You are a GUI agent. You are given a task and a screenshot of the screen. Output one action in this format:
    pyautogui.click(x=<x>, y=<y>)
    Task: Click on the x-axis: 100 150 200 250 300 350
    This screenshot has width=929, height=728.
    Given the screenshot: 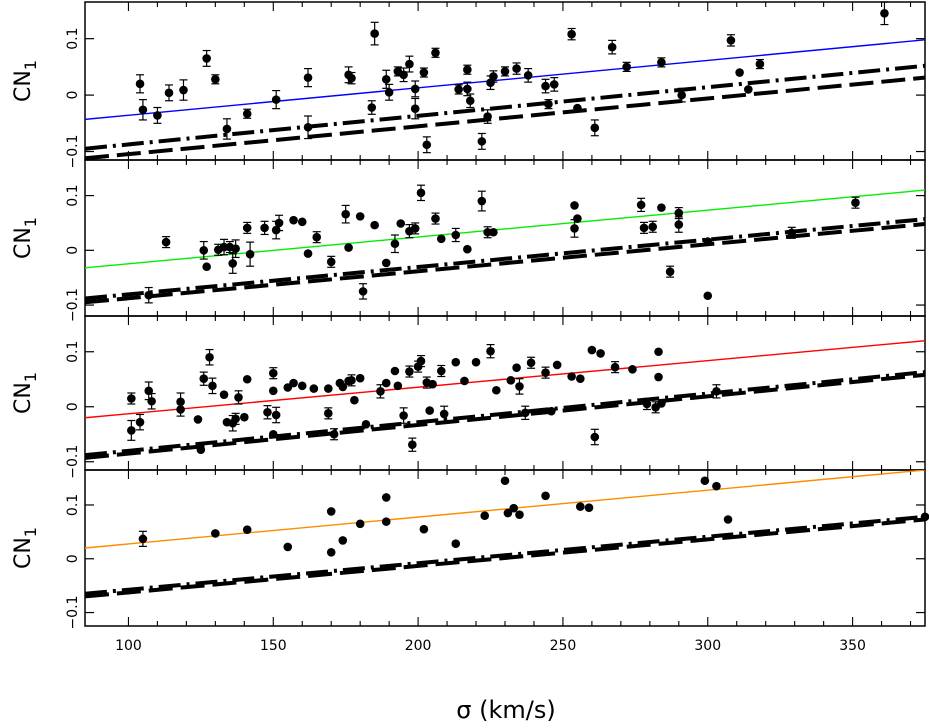 What is the action you would take?
    pyautogui.click(x=490, y=646)
    